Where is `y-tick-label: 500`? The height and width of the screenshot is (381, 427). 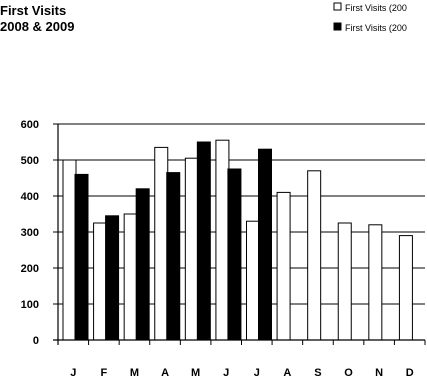 y-tick-label: 500 is located at coordinates (30, 161).